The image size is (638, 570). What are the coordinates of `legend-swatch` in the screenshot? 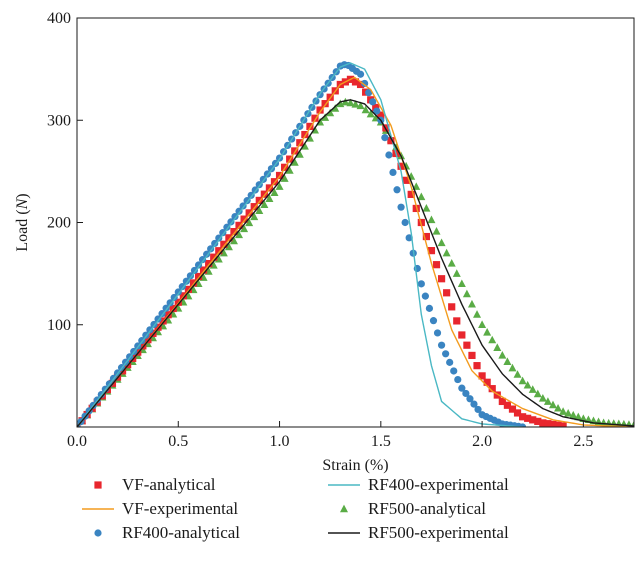 It's located at (98, 485).